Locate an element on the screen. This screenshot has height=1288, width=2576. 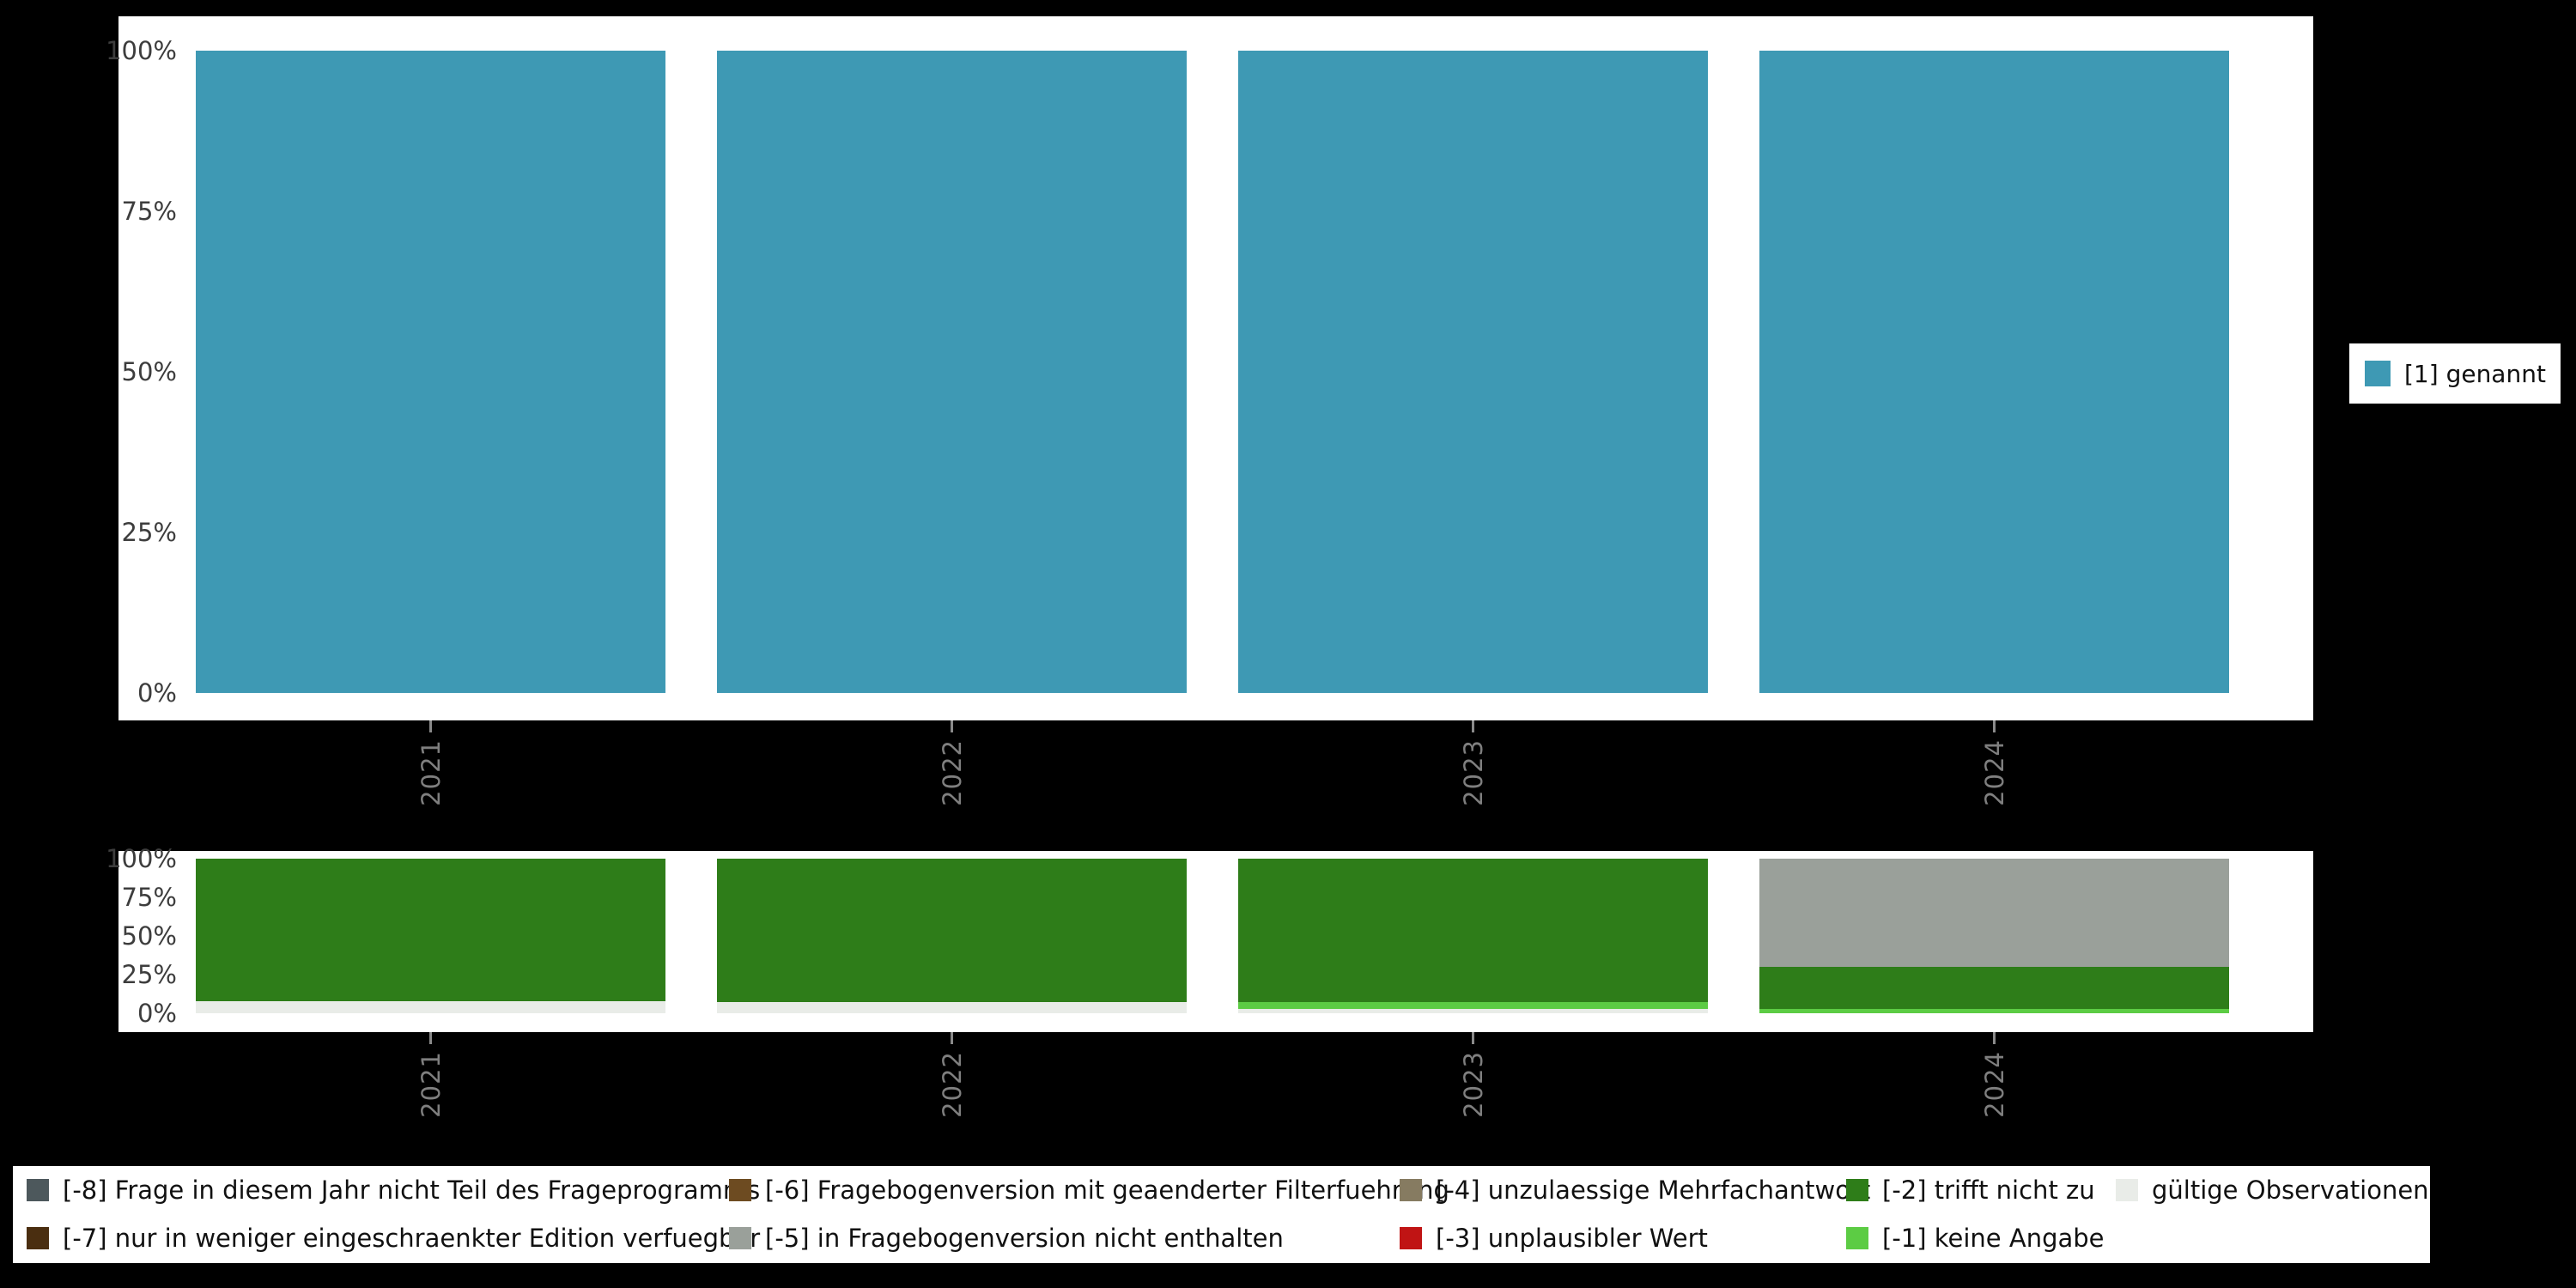
legend-label: [-2] trifft nicht zu is located at coordinates (1989, 1191).